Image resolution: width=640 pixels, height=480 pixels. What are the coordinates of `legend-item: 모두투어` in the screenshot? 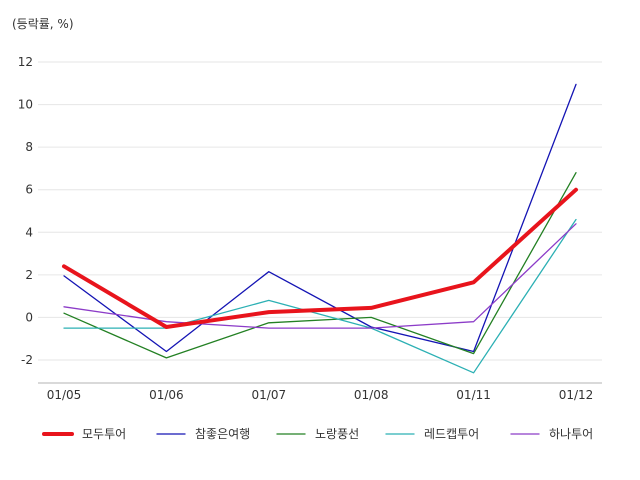 It's located at (84, 434).